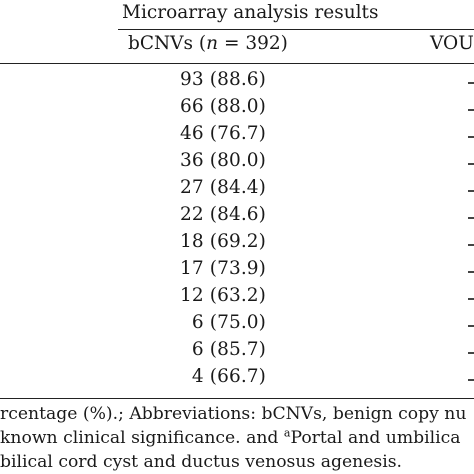  What do you see at coordinates (228, 376) in the screenshot?
I see `table-cell-bcnv-12: 4 (66.7)` at bounding box center [228, 376].